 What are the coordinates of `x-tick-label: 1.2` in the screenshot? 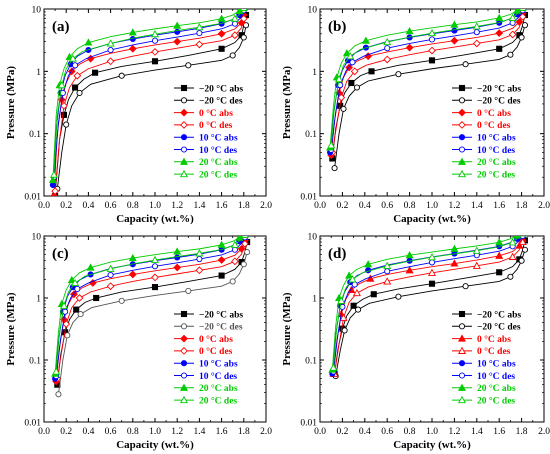 It's located at (454, 432).